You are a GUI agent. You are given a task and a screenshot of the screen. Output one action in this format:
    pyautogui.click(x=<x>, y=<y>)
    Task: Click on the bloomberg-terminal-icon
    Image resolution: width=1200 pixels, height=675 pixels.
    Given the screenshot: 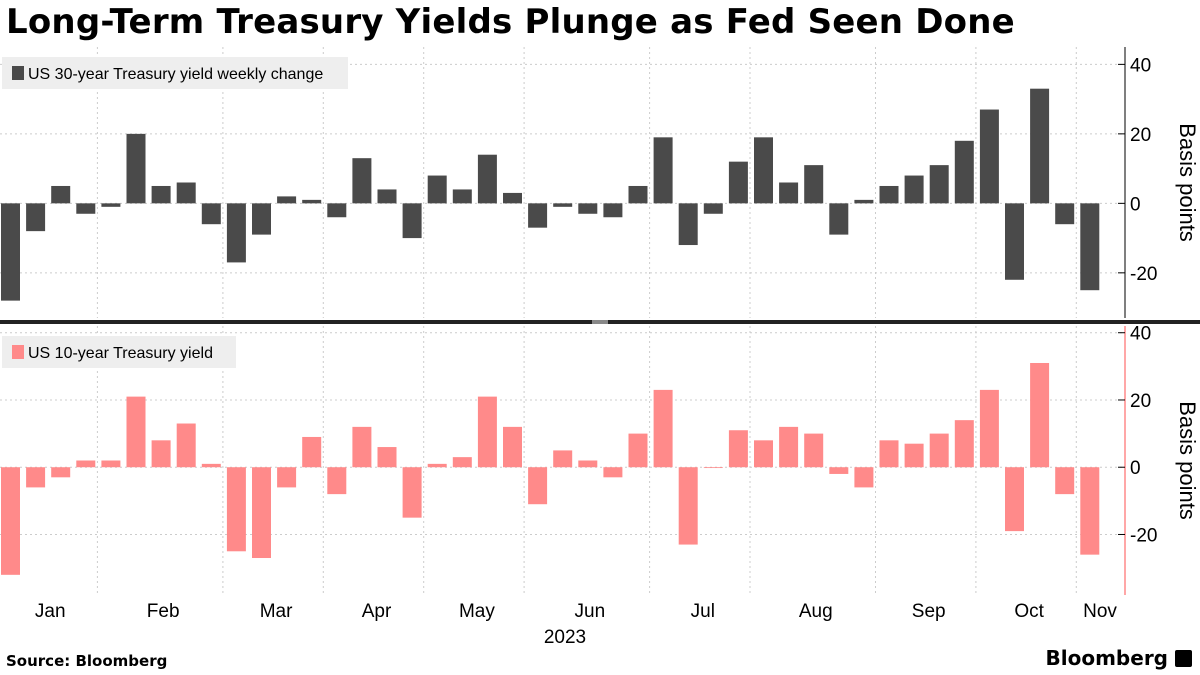 What is the action you would take?
    pyautogui.click(x=1183, y=658)
    